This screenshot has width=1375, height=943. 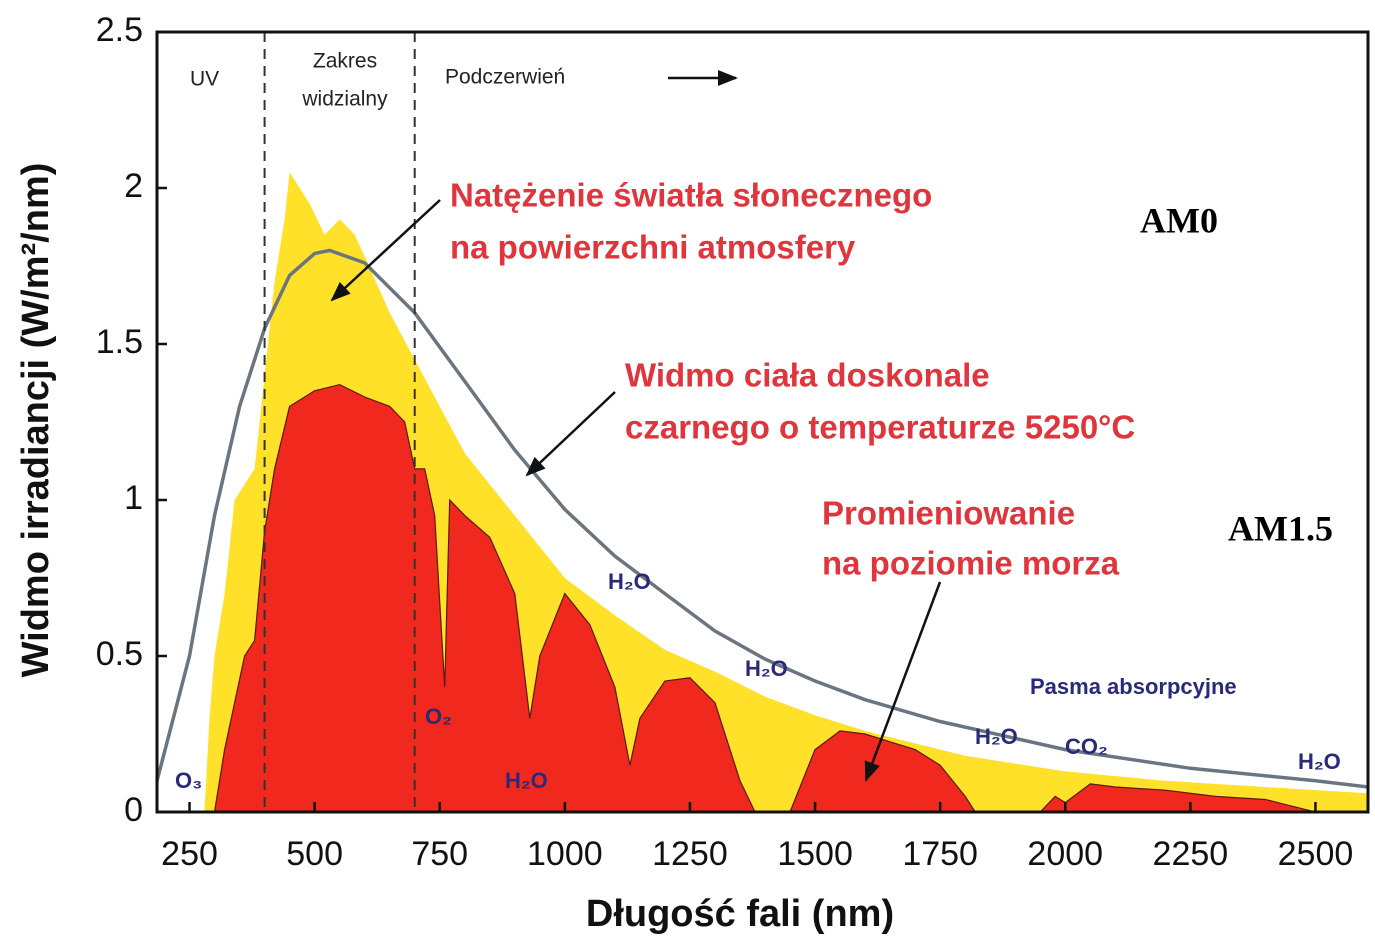 I want to click on x-tick-label: 750, so click(x=439, y=854).